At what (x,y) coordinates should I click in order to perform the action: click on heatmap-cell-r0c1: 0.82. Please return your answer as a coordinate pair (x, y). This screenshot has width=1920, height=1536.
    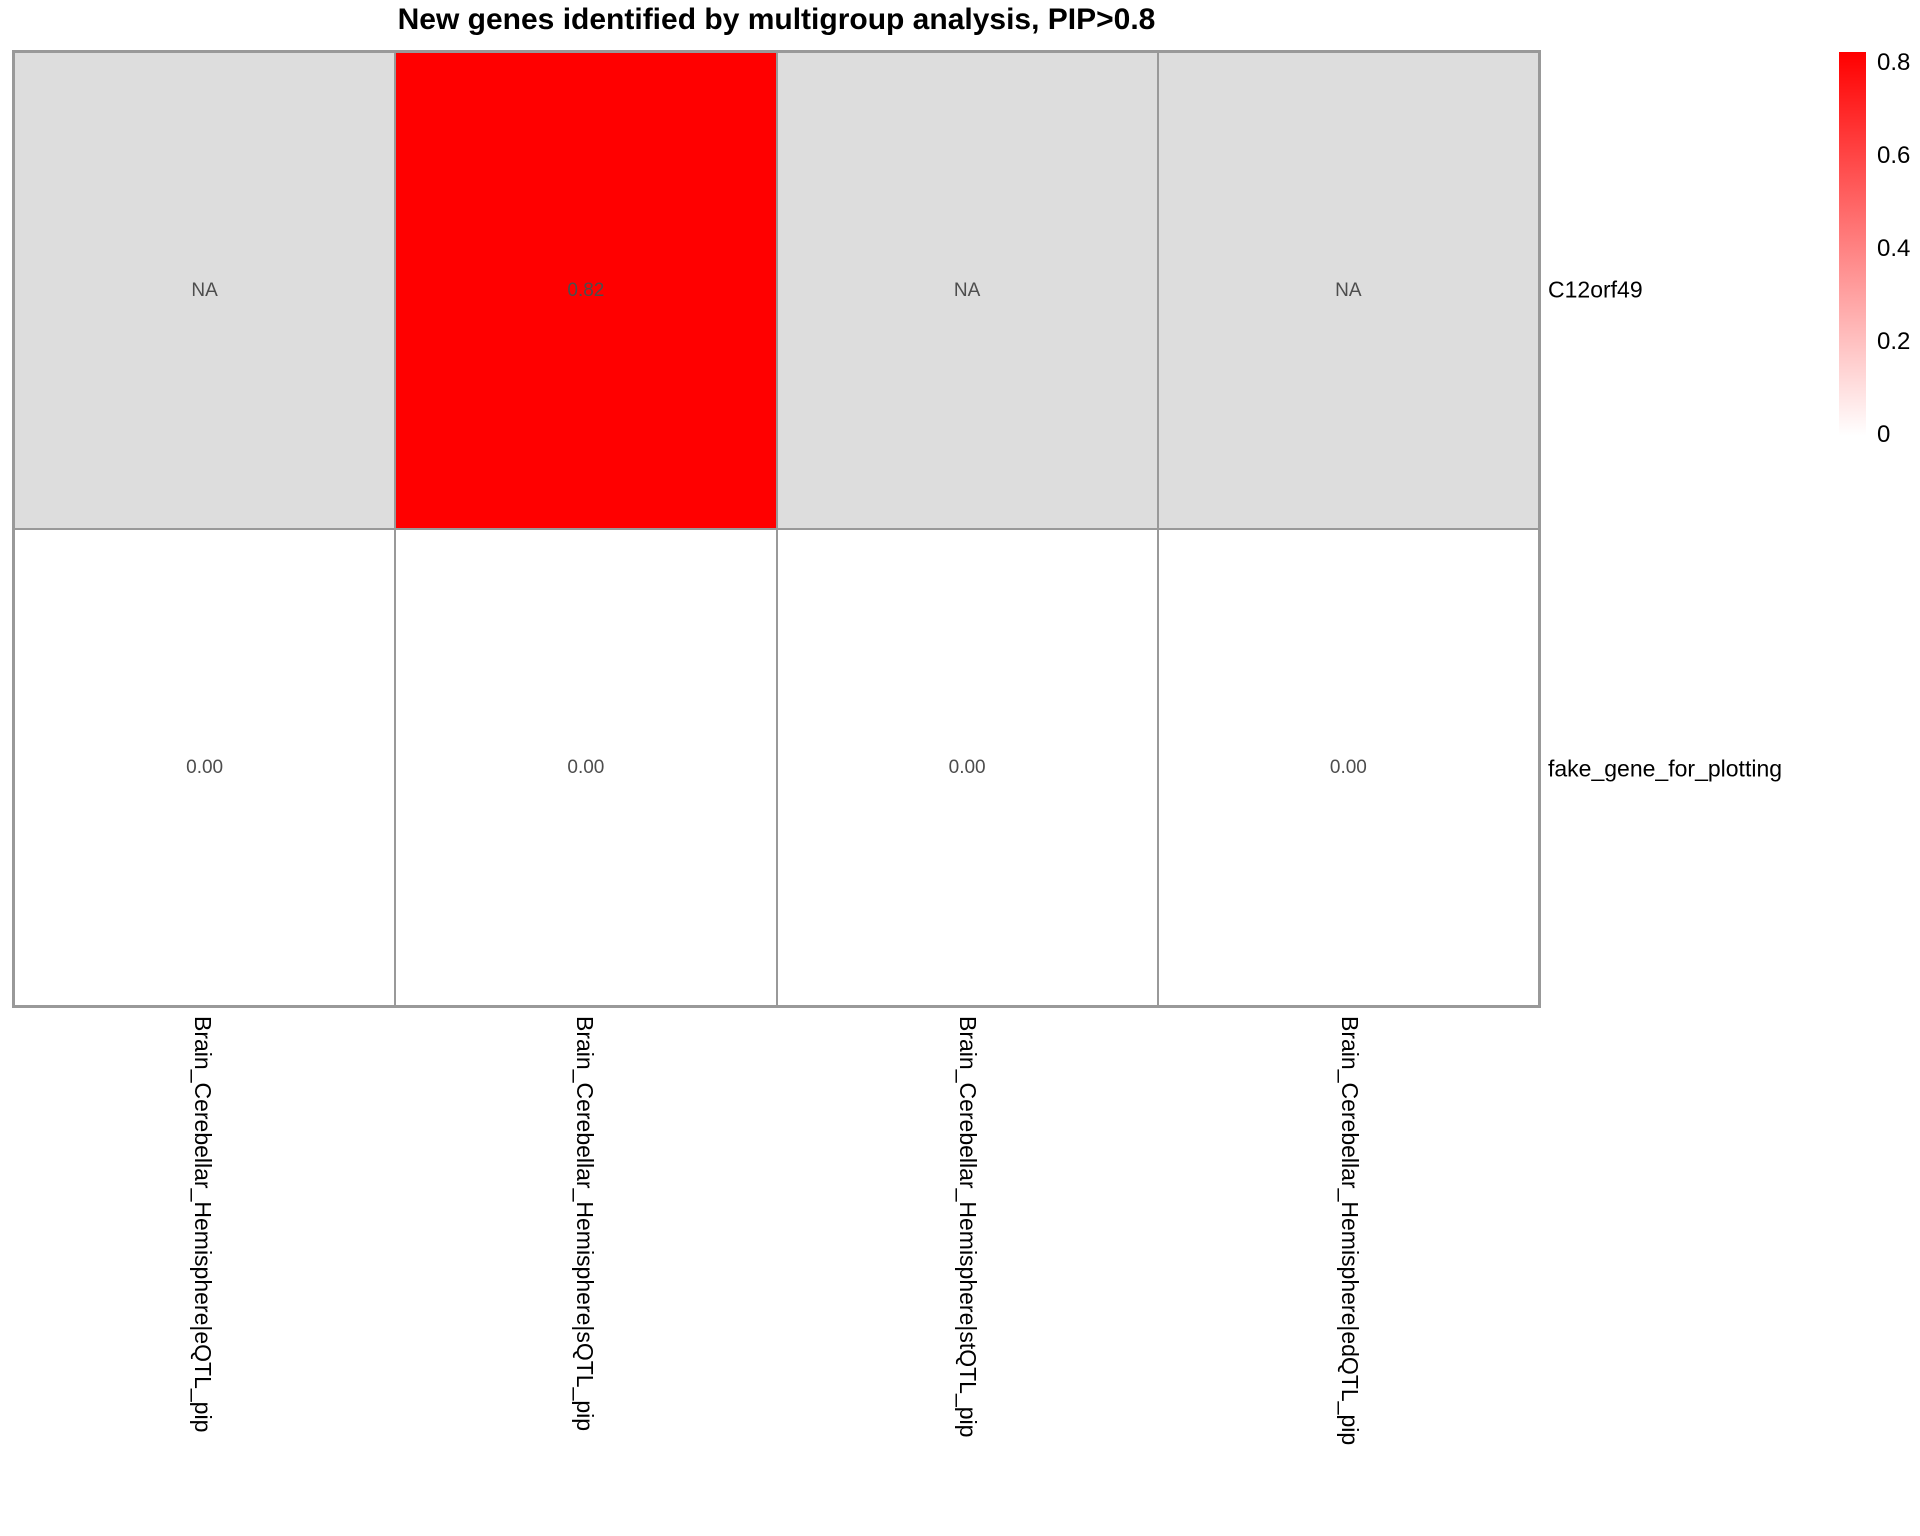
    Looking at the image, I should click on (586, 290).